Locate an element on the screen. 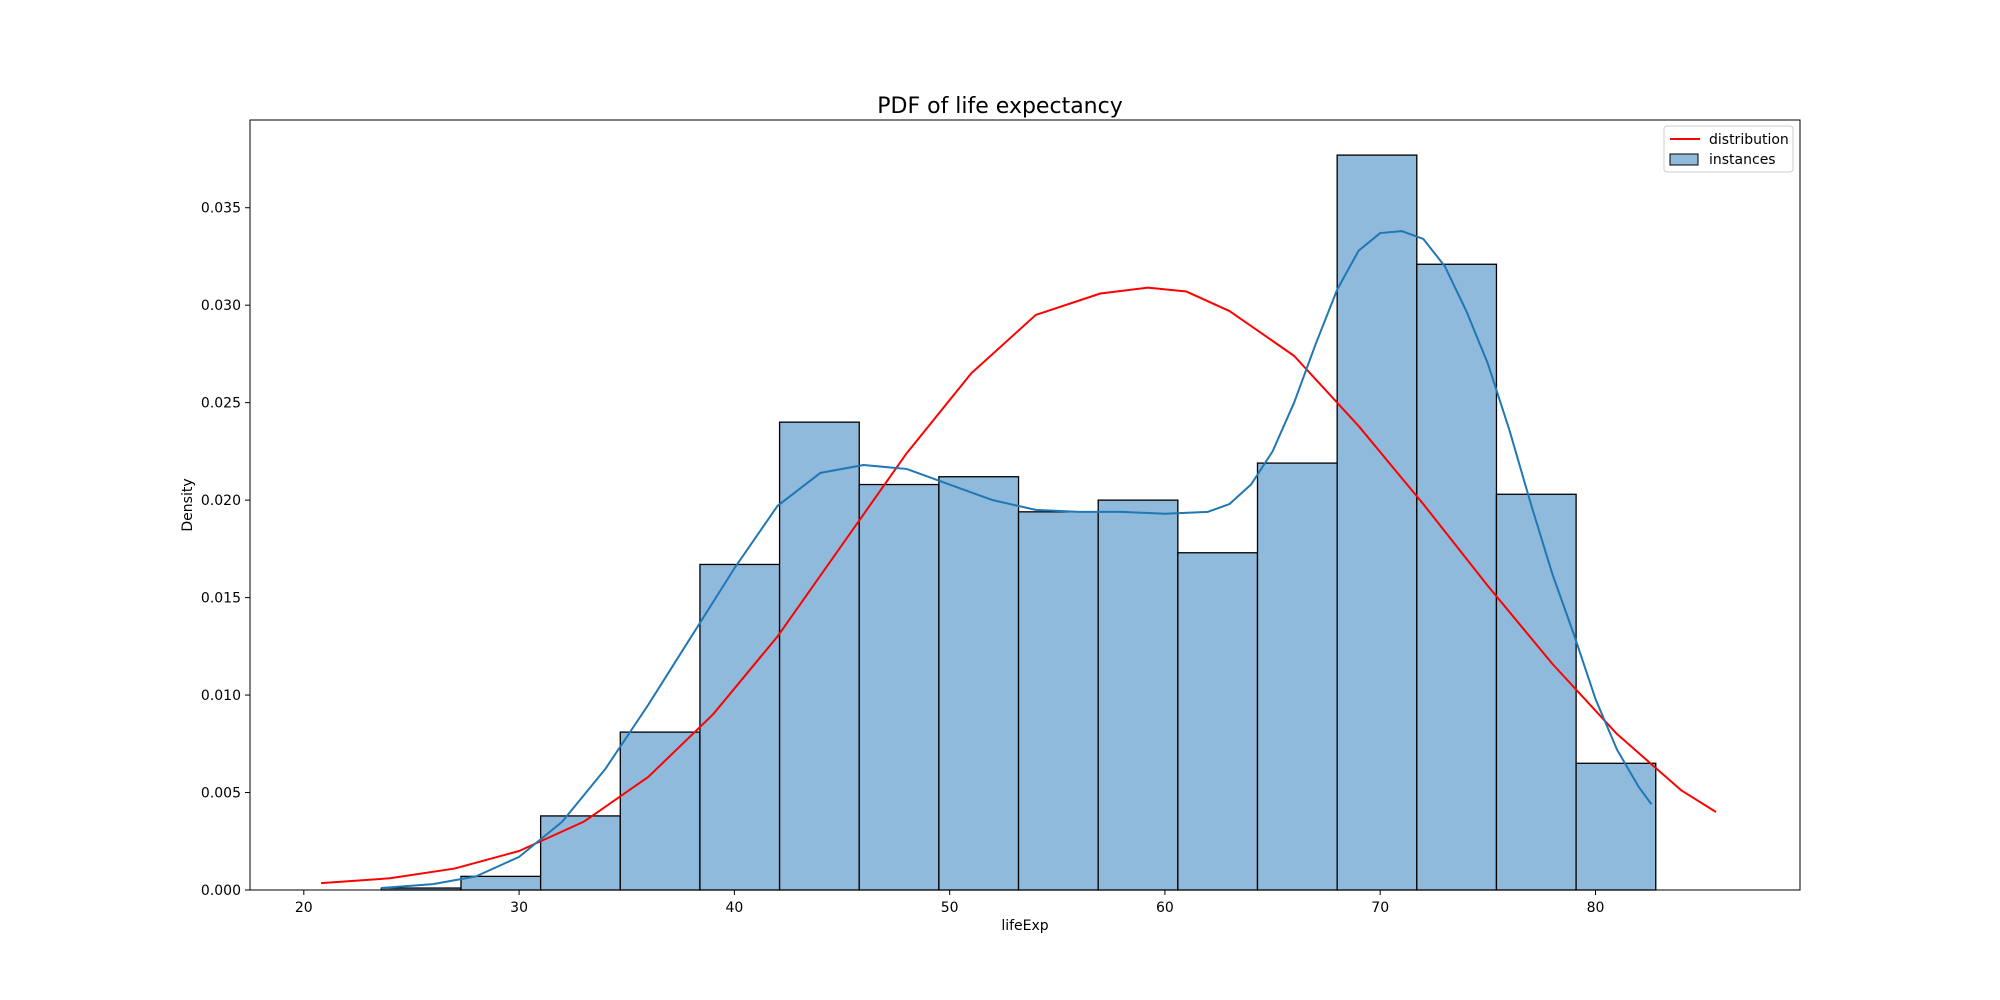  x-tick-label: 80 is located at coordinates (1596, 908).